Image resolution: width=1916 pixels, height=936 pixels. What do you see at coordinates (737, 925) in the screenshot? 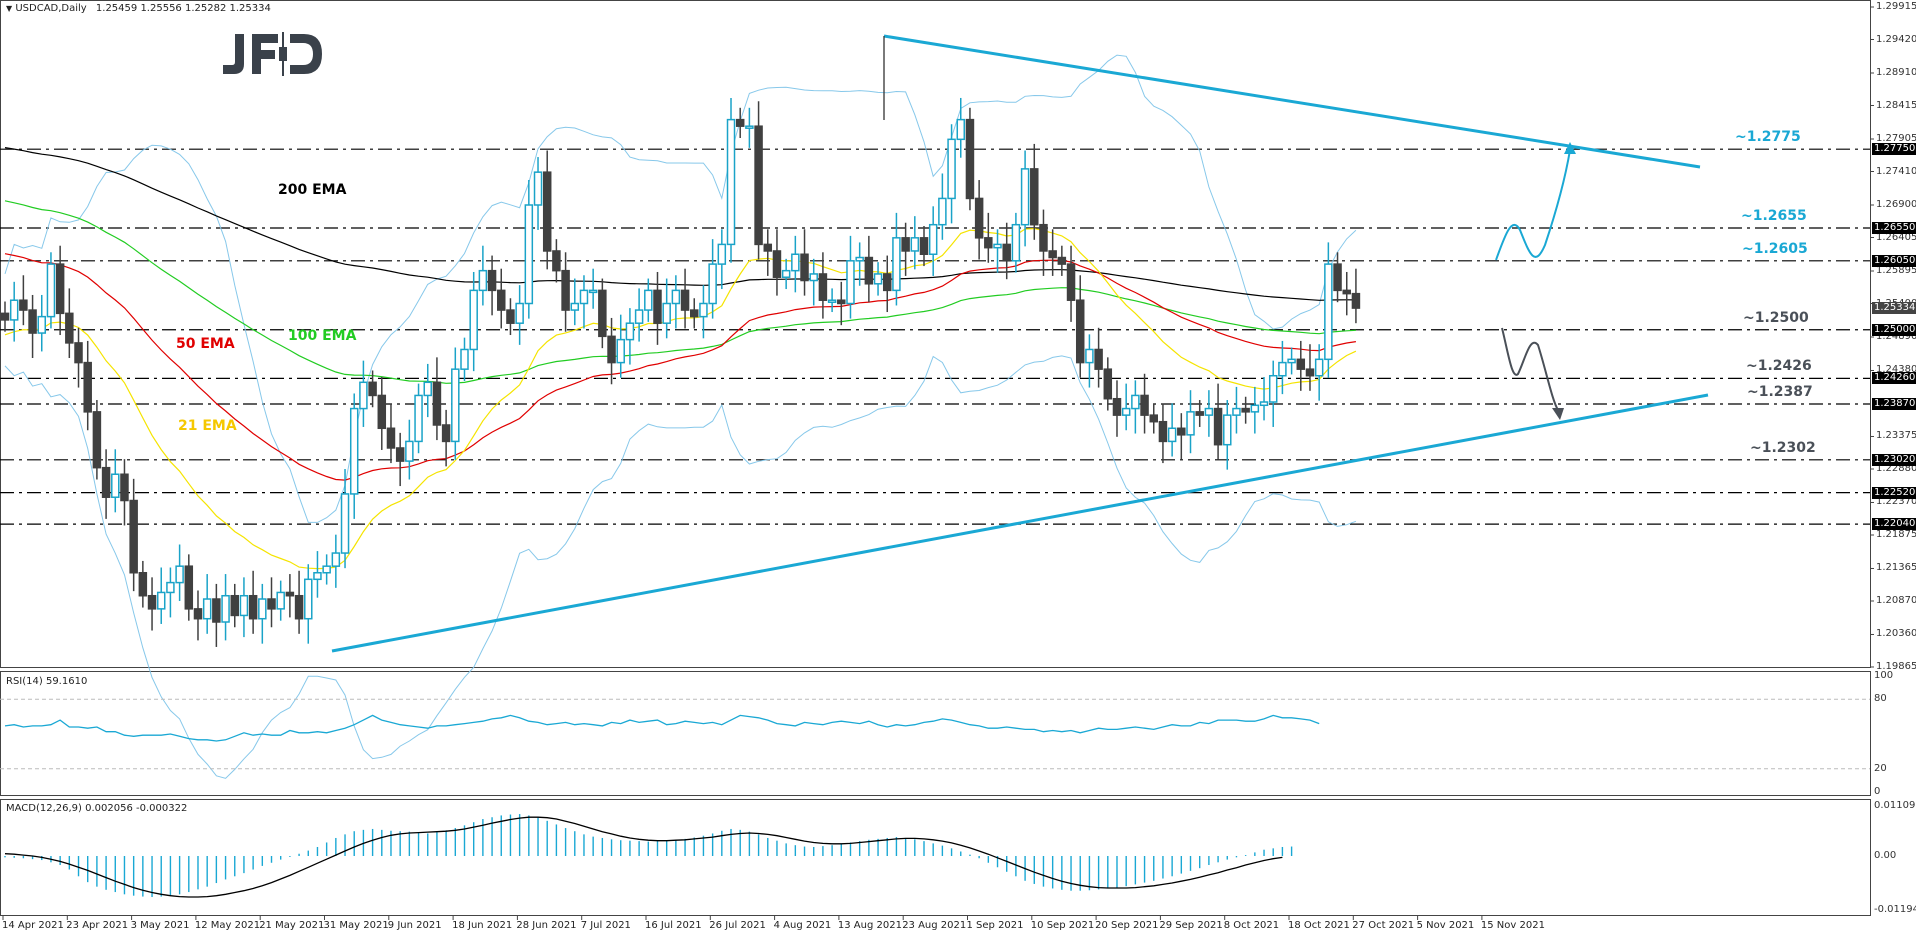
I see `date-tick: 26 Jul 2021` at bounding box center [737, 925].